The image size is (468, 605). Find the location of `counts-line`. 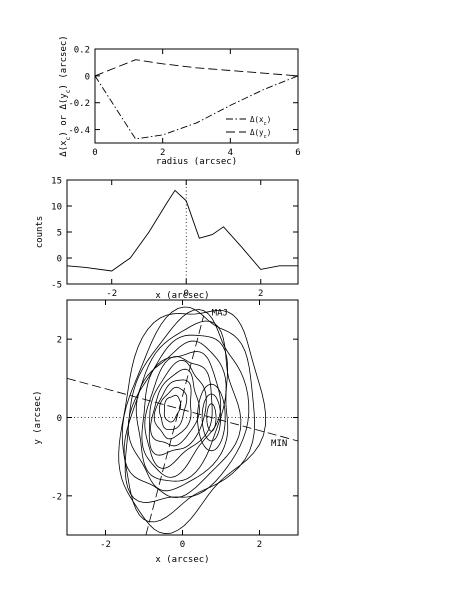

counts-line is located at coordinates (182, 230).